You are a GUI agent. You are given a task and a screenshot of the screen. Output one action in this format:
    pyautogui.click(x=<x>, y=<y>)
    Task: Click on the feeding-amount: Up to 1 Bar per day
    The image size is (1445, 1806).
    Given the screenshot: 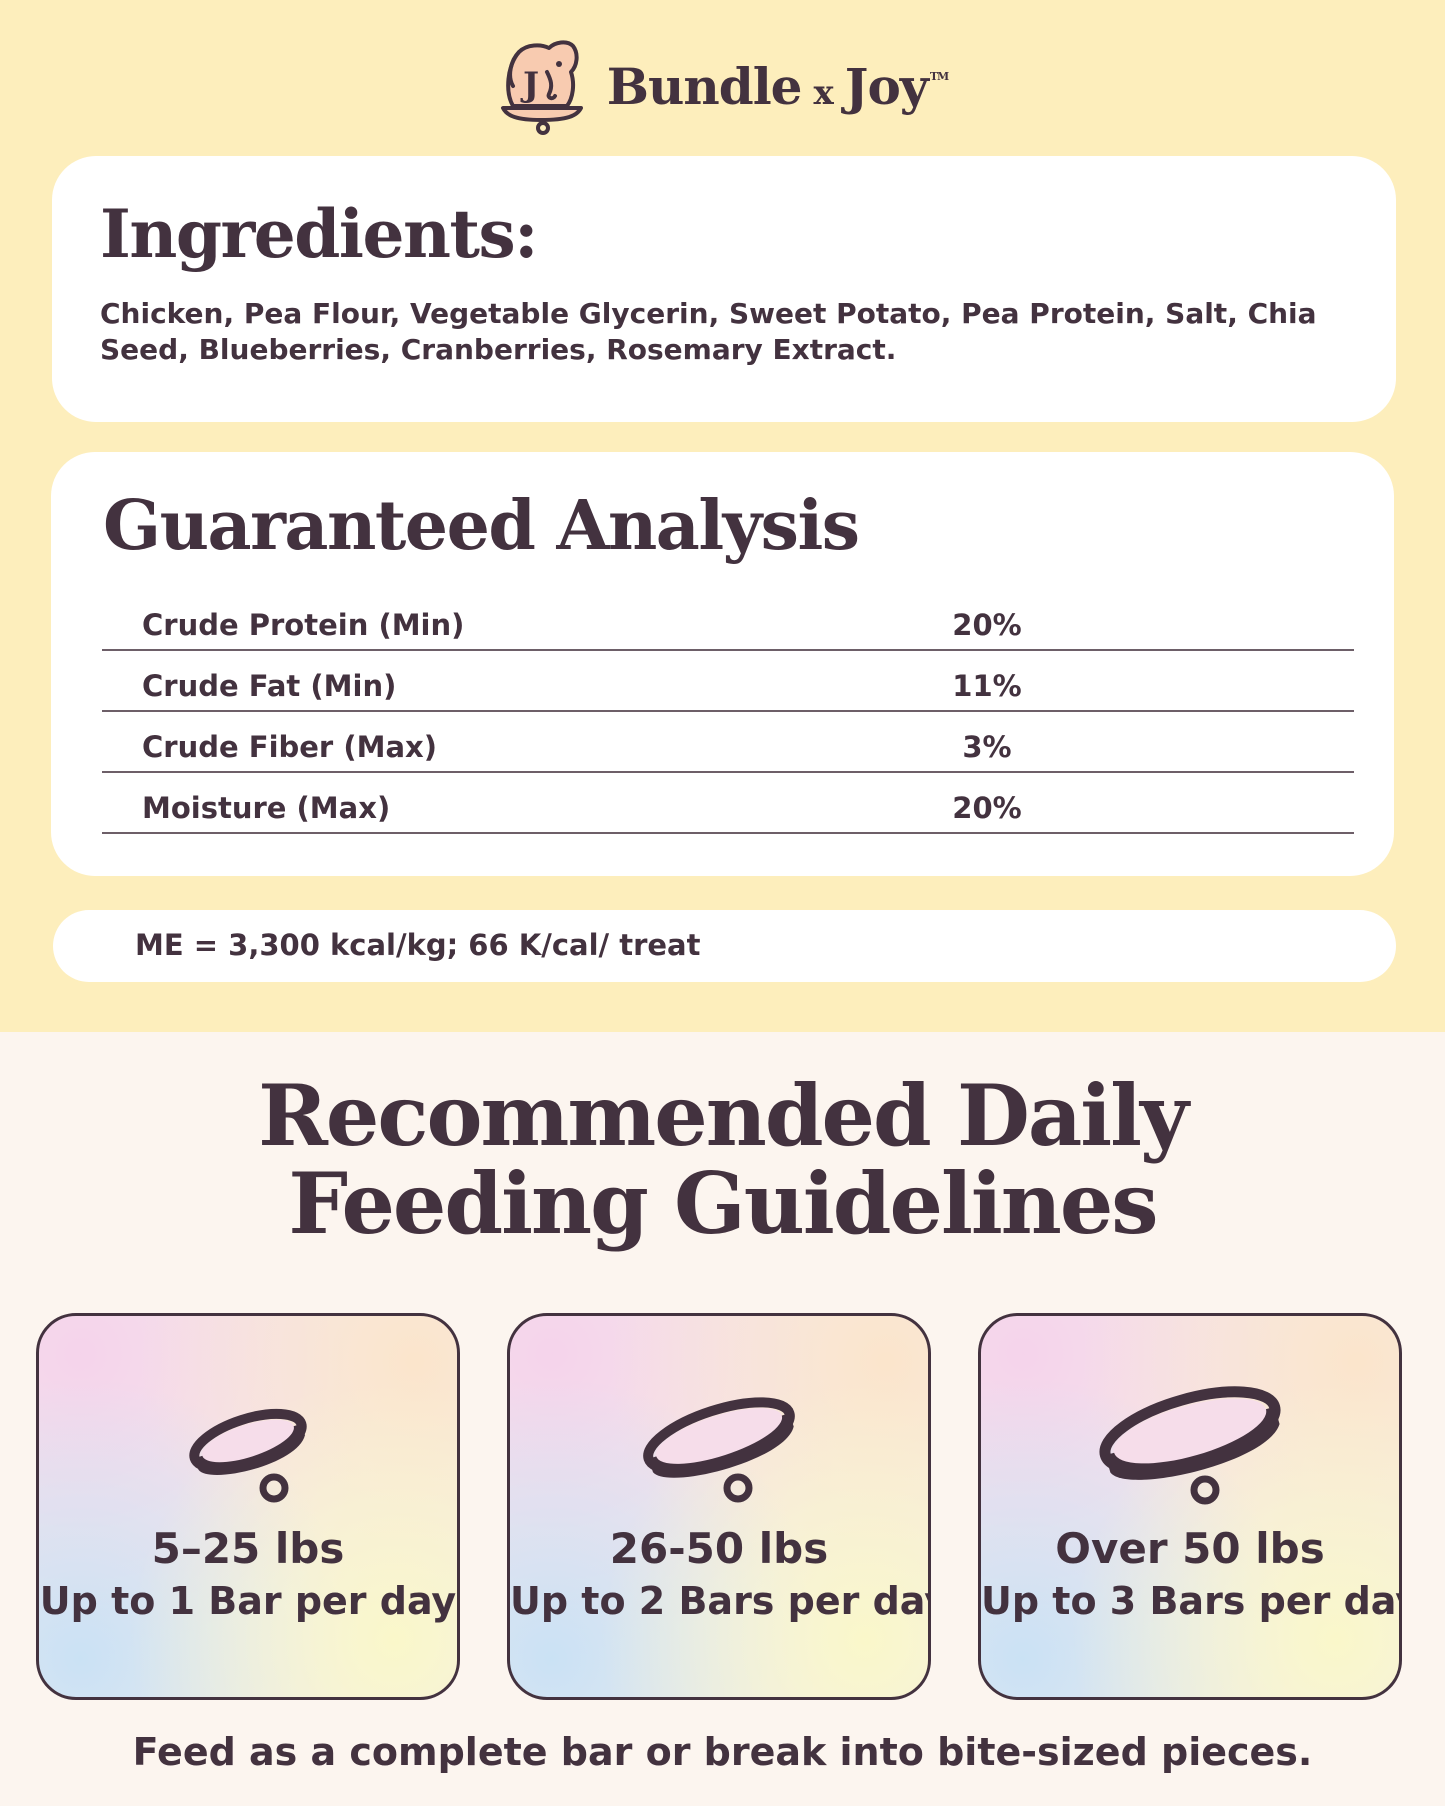 What is the action you would take?
    pyautogui.click(x=248, y=1601)
    